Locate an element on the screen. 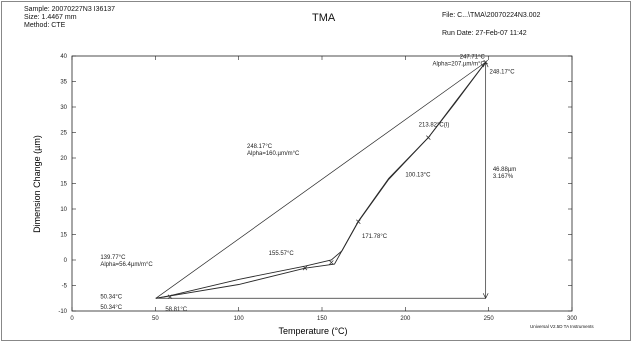 The height and width of the screenshot is (344, 634). y-axis-label: Dimension Change (µm) is located at coordinates (37, 184).